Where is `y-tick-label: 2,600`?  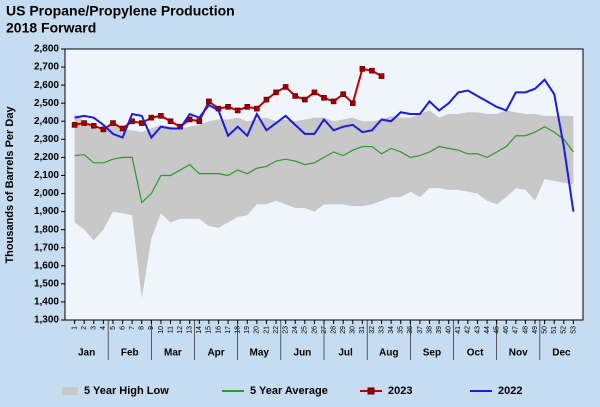
y-tick-label: 2,600 is located at coordinates (46, 85).